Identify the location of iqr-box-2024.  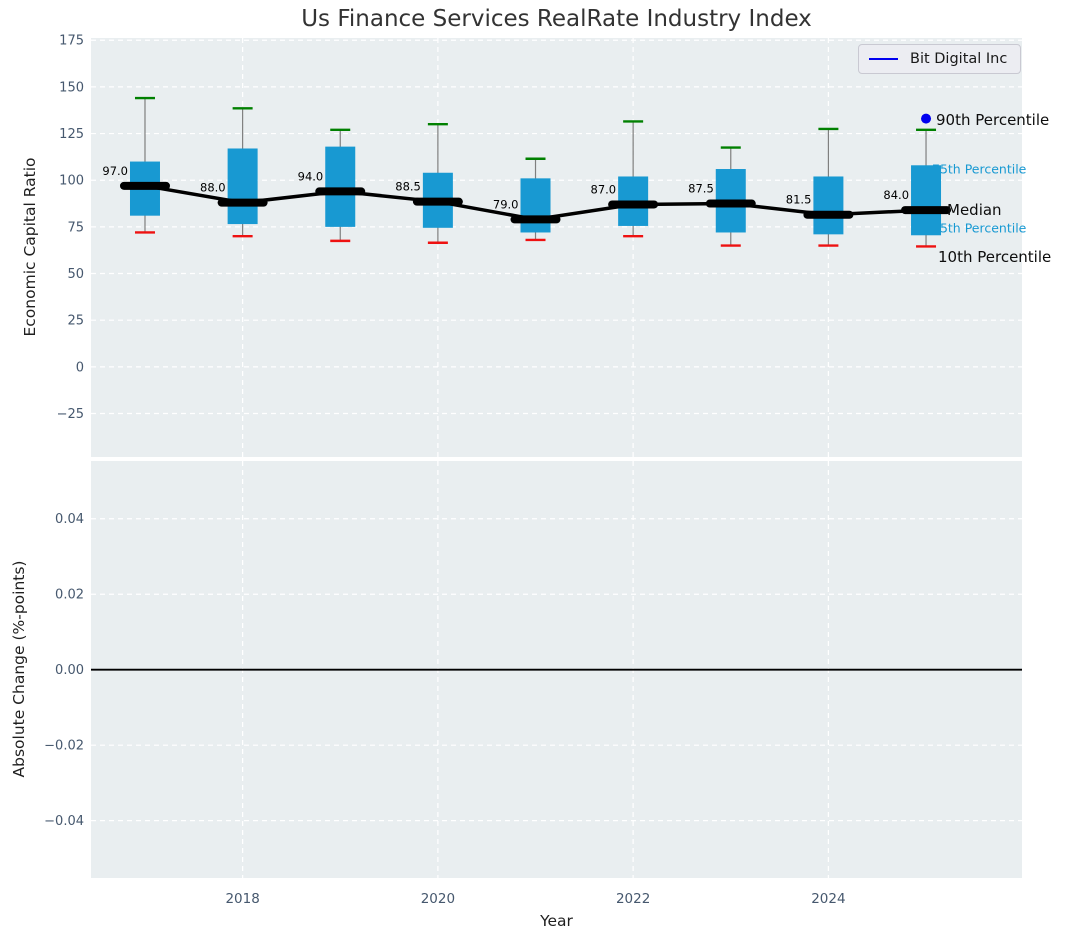
(828, 205).